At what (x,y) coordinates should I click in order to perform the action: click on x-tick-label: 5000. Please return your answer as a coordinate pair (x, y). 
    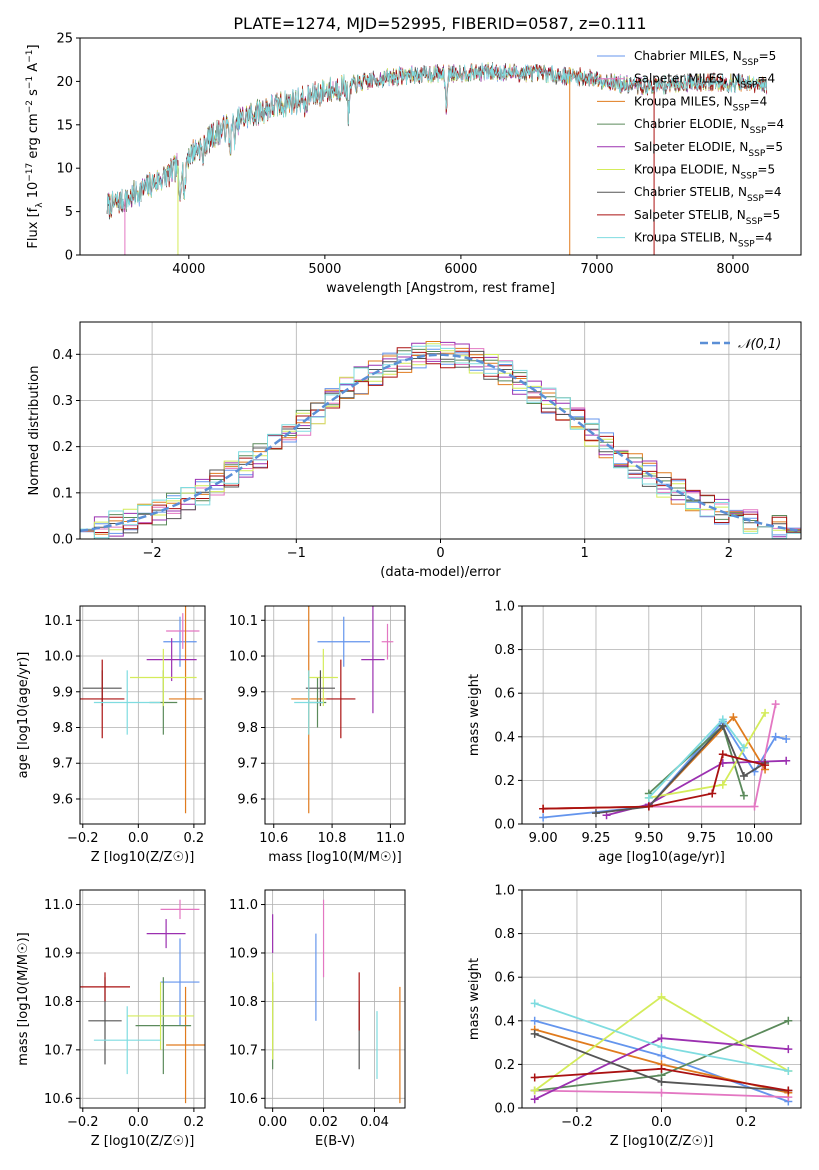
    Looking at the image, I should click on (324, 269).